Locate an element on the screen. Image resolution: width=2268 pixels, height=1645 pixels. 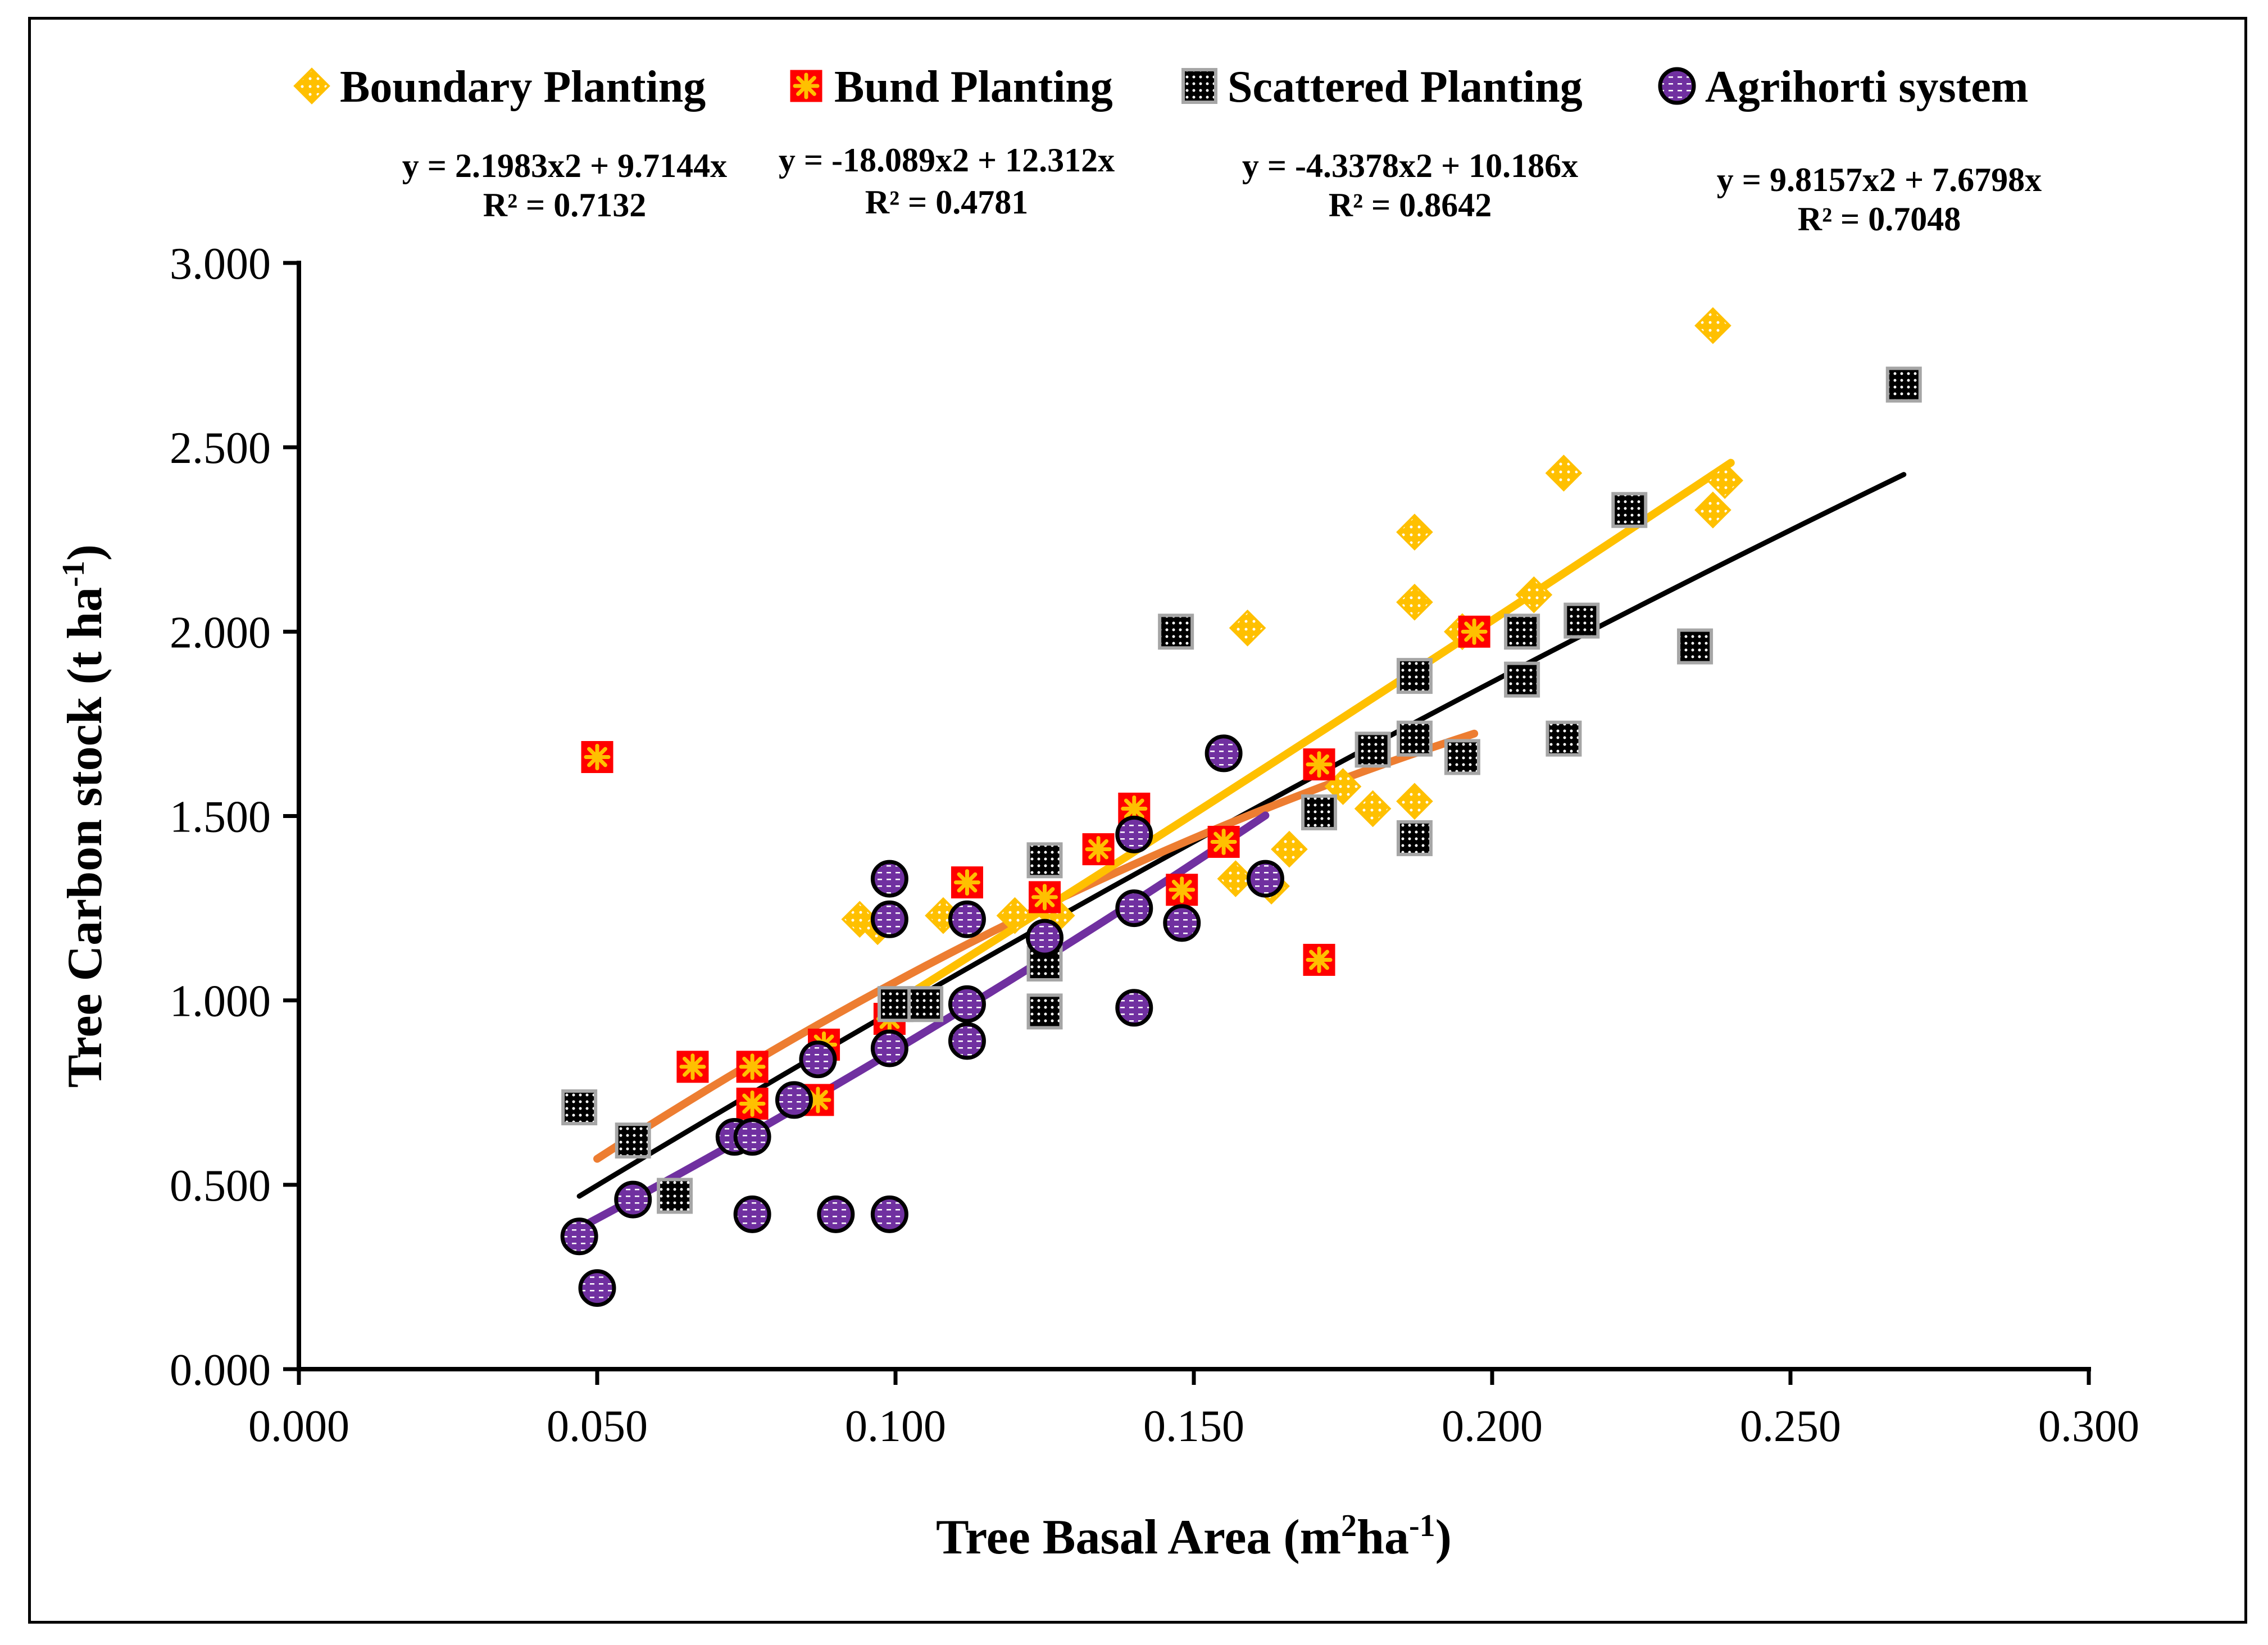
x-tick-label: 0.050 is located at coordinates (597, 1426).